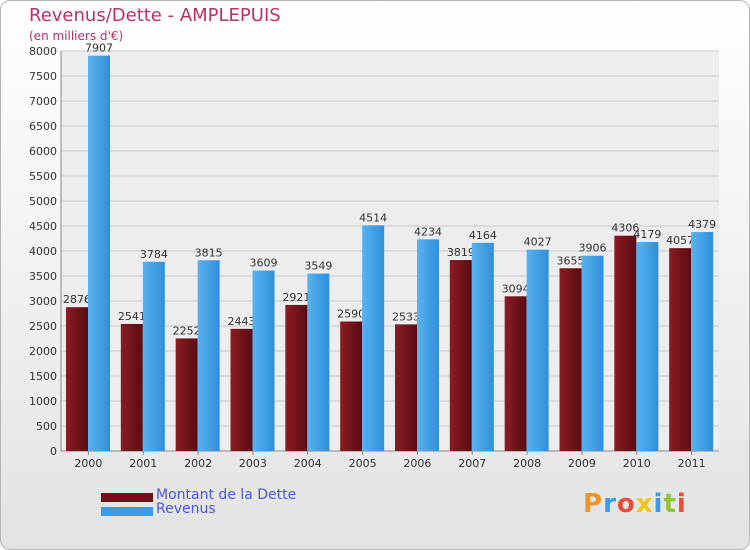 The width and height of the screenshot is (750, 550). I want to click on chart-subtitle: (en milliers d'€), so click(76, 36).